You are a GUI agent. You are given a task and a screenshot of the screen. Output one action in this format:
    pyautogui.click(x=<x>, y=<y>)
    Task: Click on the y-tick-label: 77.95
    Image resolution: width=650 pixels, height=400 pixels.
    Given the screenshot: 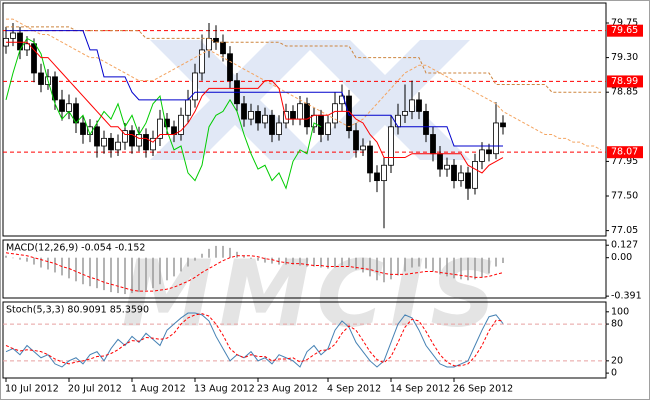 What is the action you would take?
    pyautogui.click(x=624, y=161)
    